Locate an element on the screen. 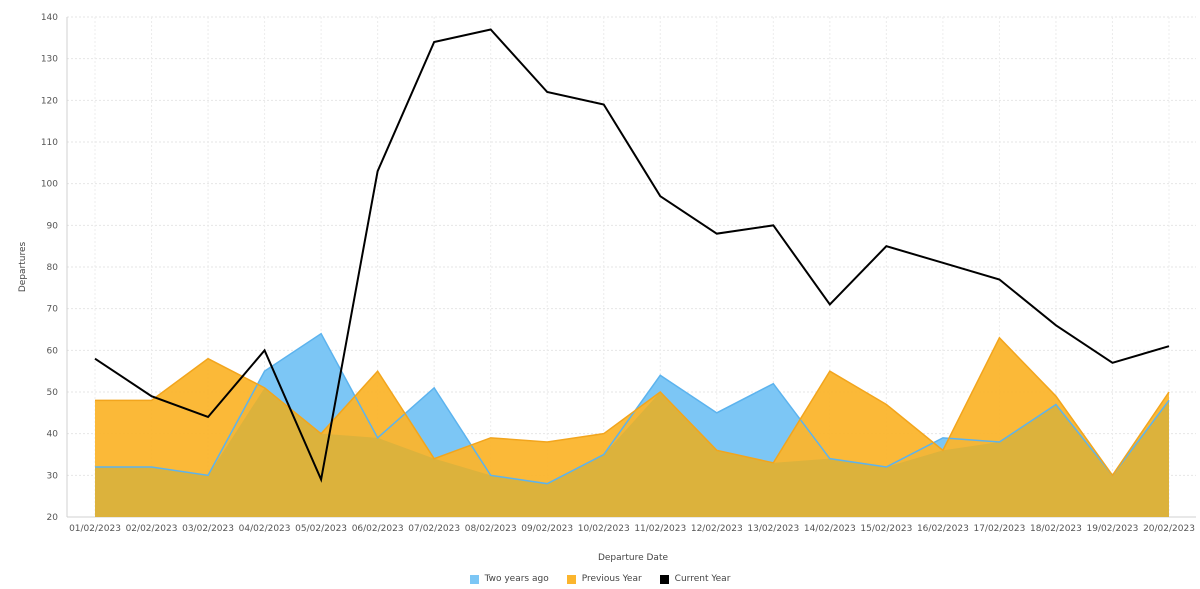  legend-label: Previous Year is located at coordinates (611, 579).